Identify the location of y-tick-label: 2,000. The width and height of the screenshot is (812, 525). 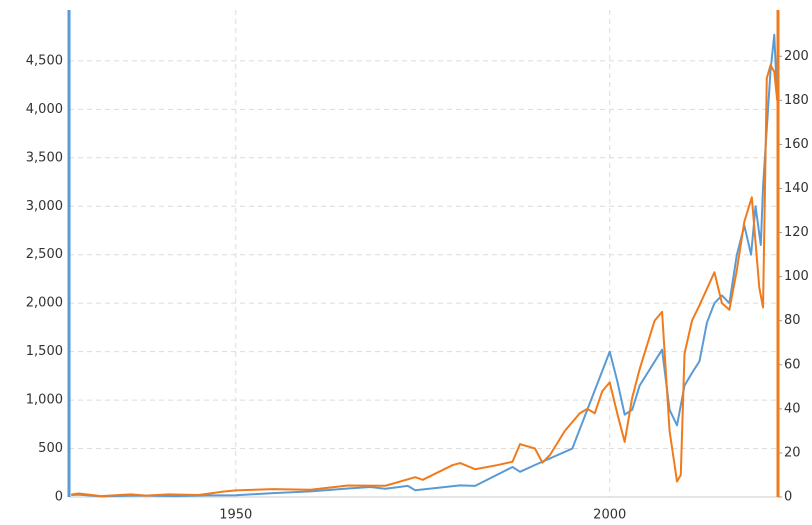
(44, 303).